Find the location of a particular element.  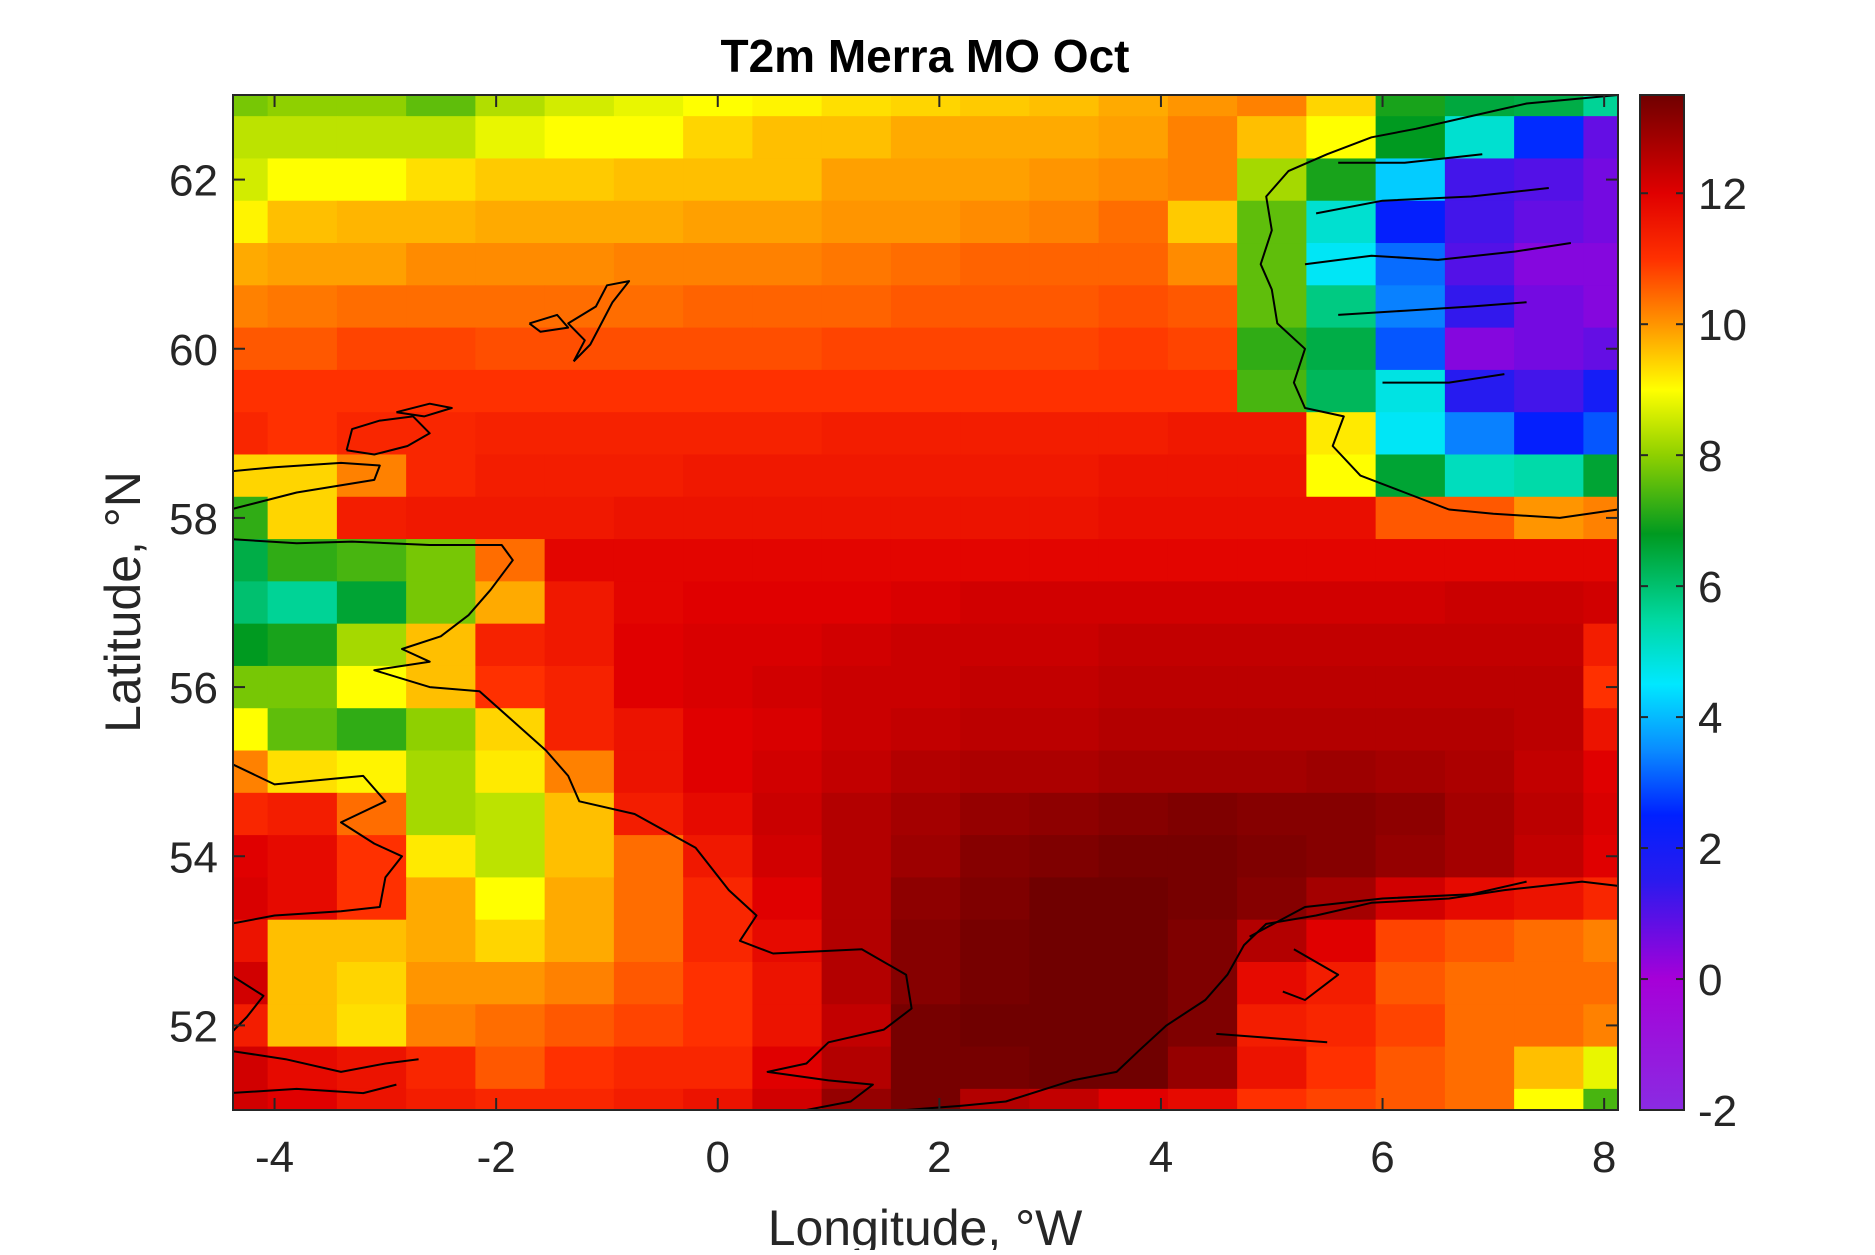

y-tick-label: 62 is located at coordinates (193, 181).